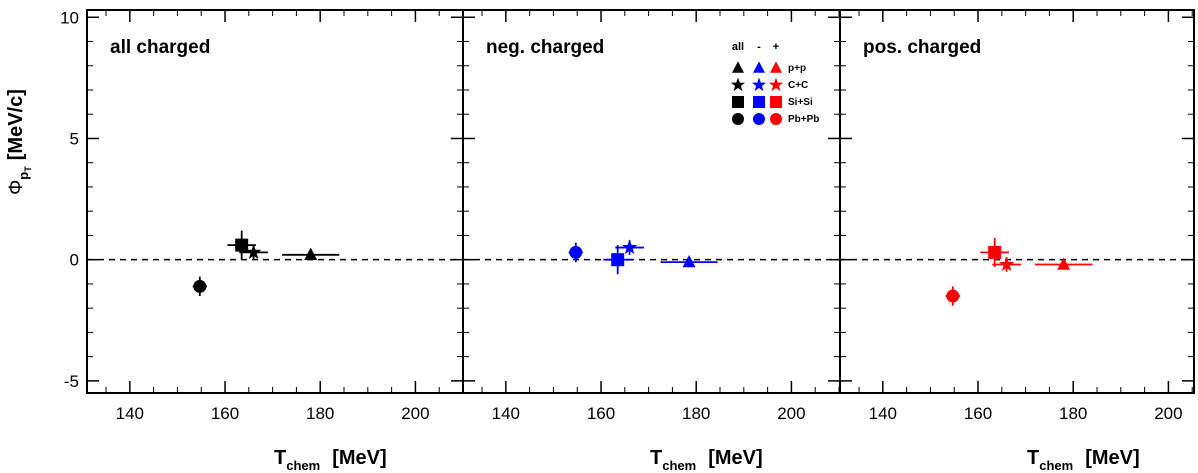 The width and height of the screenshot is (1198, 473). I want to click on y-tick-label: 5, so click(74, 138).